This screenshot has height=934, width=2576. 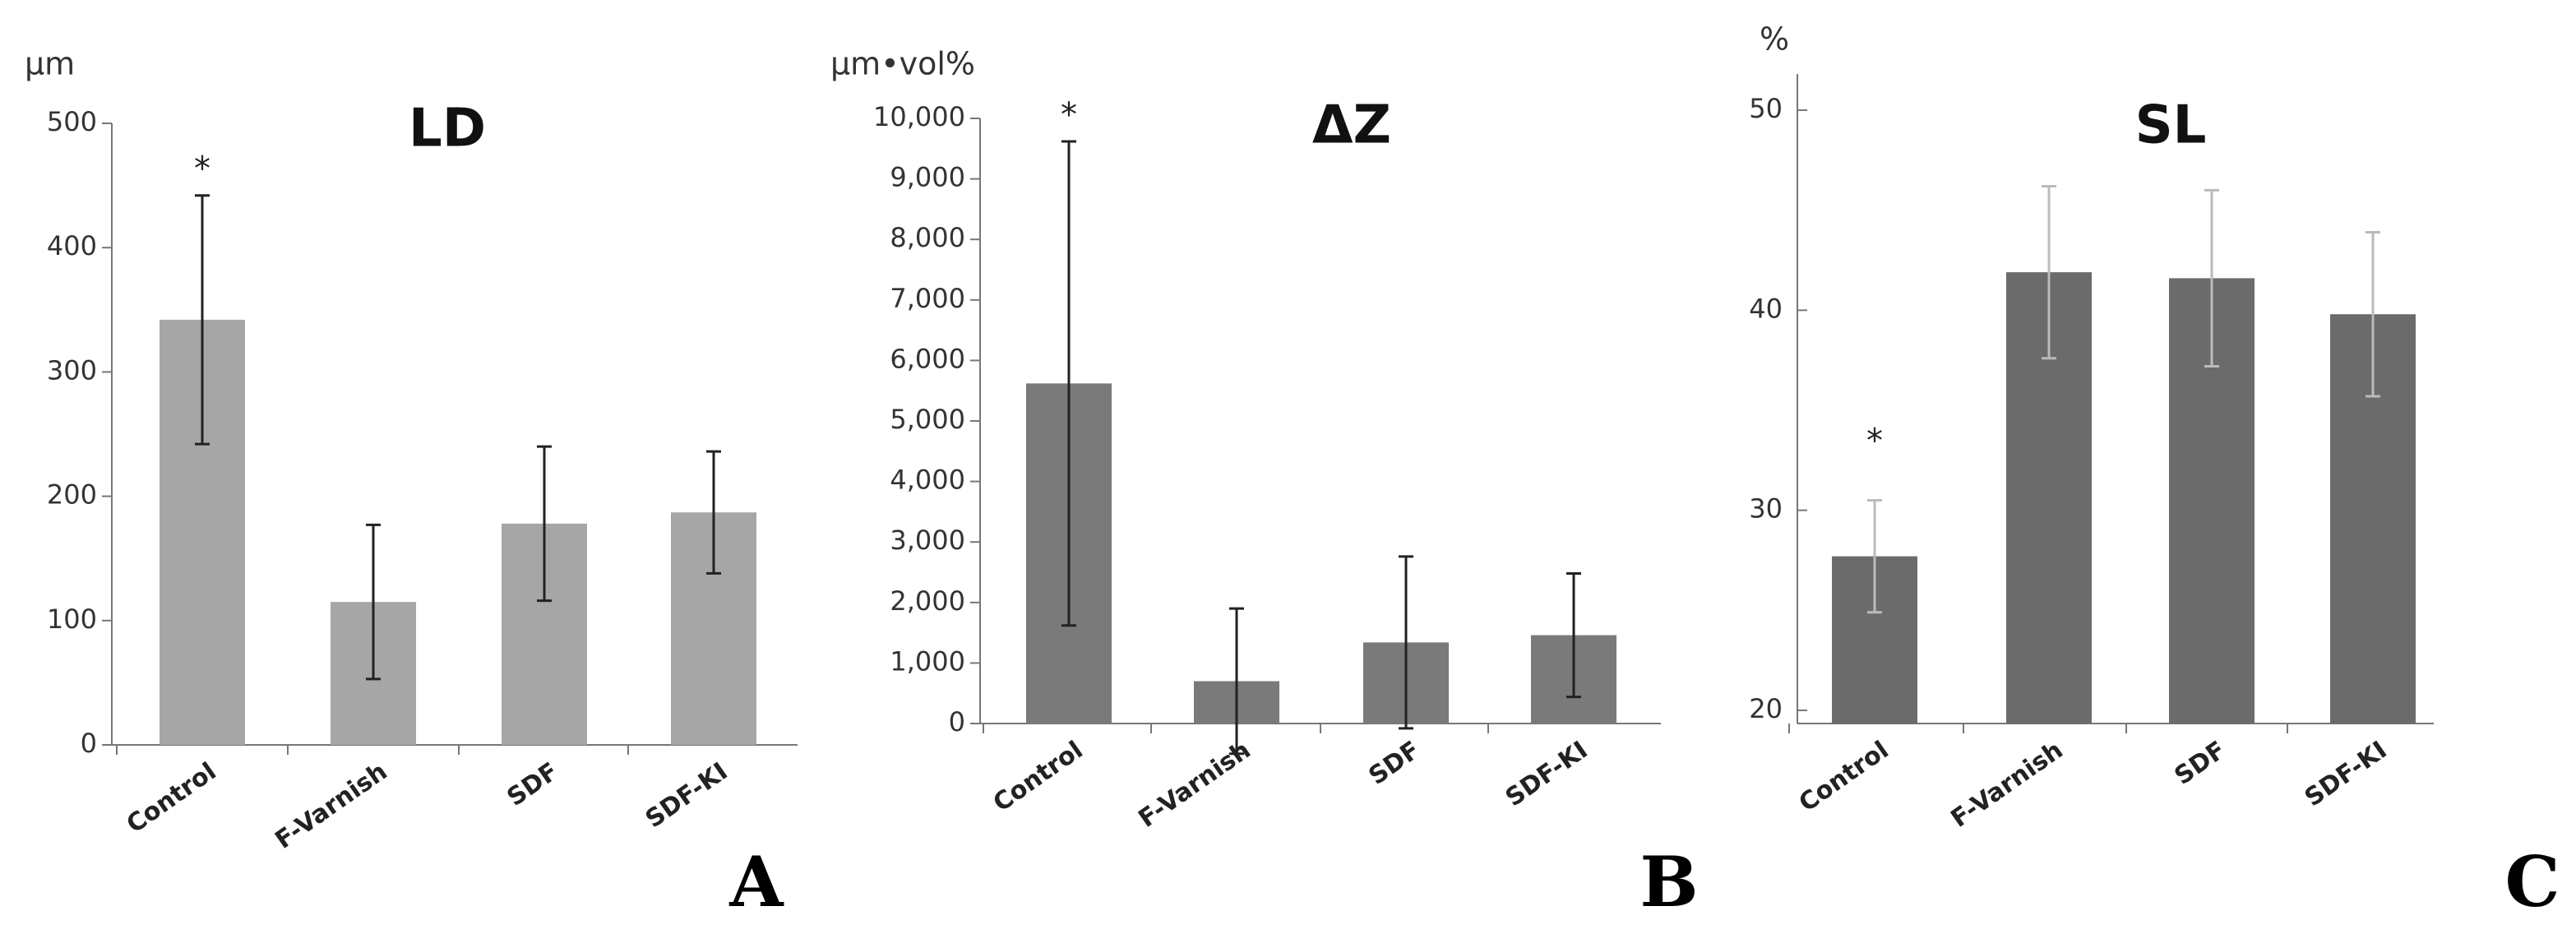 What do you see at coordinates (927, 601) in the screenshot?
I see `y-tick-label: 2,000` at bounding box center [927, 601].